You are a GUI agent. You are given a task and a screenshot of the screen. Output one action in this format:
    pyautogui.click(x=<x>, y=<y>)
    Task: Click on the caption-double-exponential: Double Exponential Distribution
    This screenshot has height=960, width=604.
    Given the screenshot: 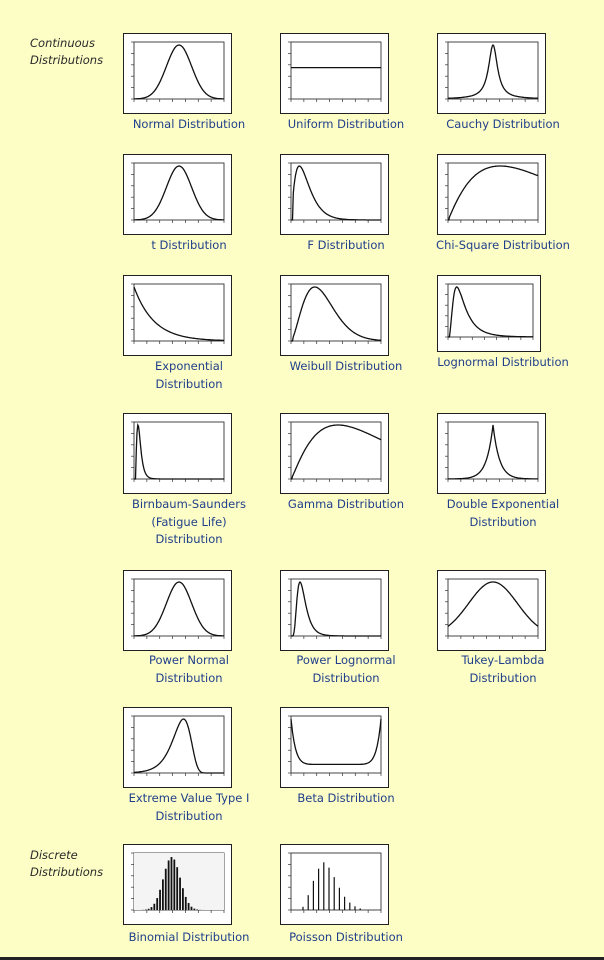 What is the action you would take?
    pyautogui.click(x=503, y=513)
    